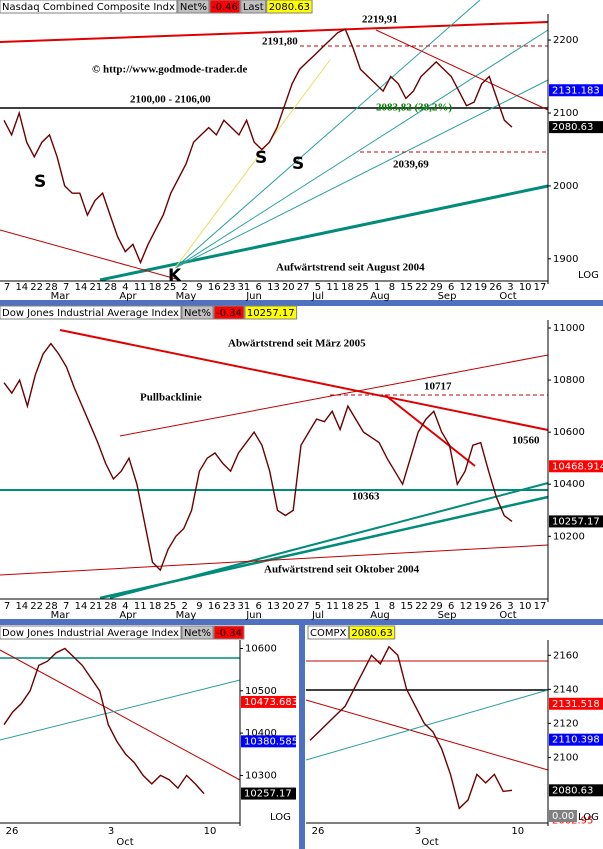 This screenshot has height=849, width=603. What do you see at coordinates (229, 606) in the screenshot?
I see `x-tick-label: 23` at bounding box center [229, 606].